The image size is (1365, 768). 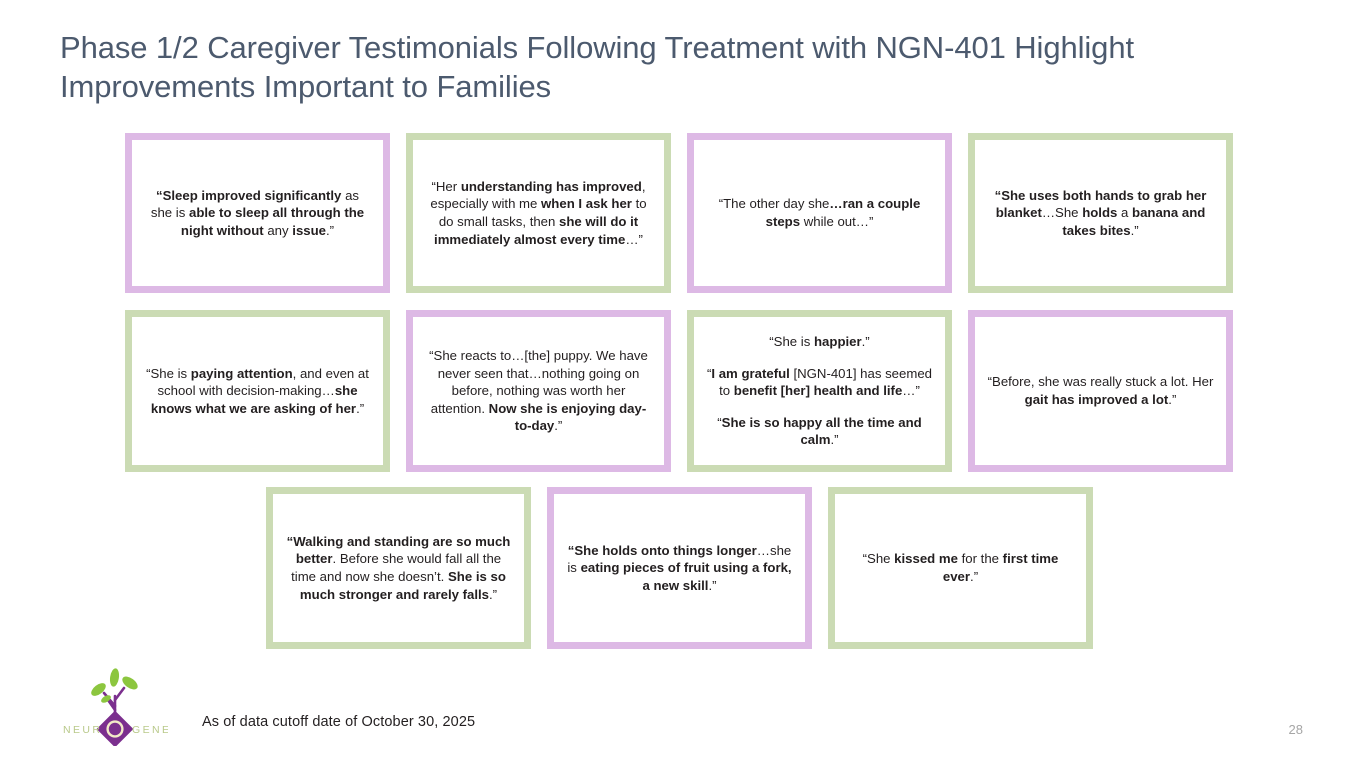 What do you see at coordinates (819, 342) in the screenshot?
I see `testimonial-paragraph: “She is happier.”` at bounding box center [819, 342].